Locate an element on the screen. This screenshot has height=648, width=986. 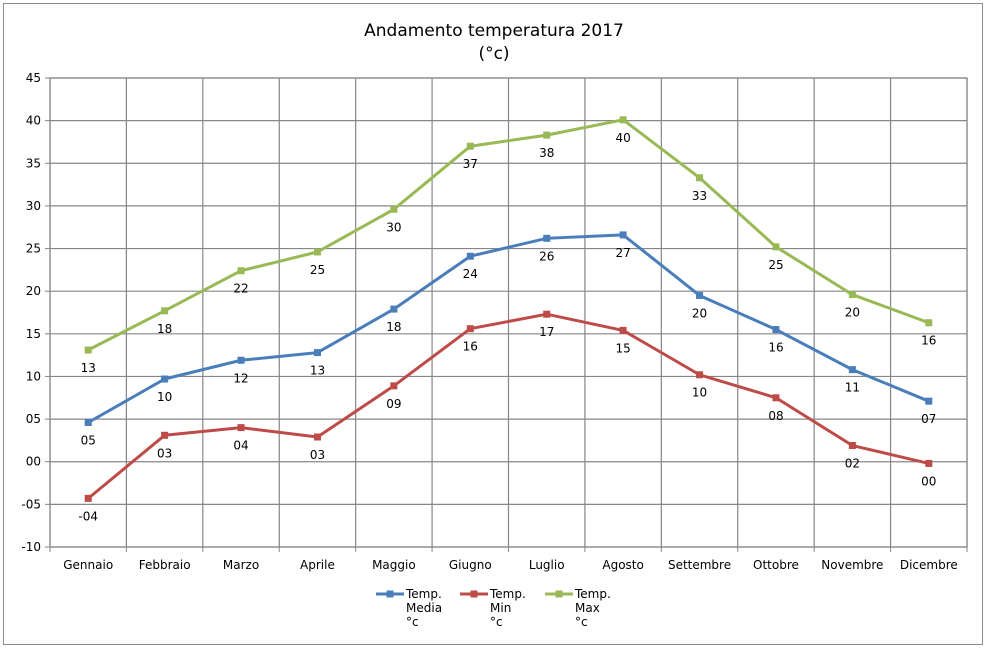
x-tick-label: Febbraio is located at coordinates (165, 565).